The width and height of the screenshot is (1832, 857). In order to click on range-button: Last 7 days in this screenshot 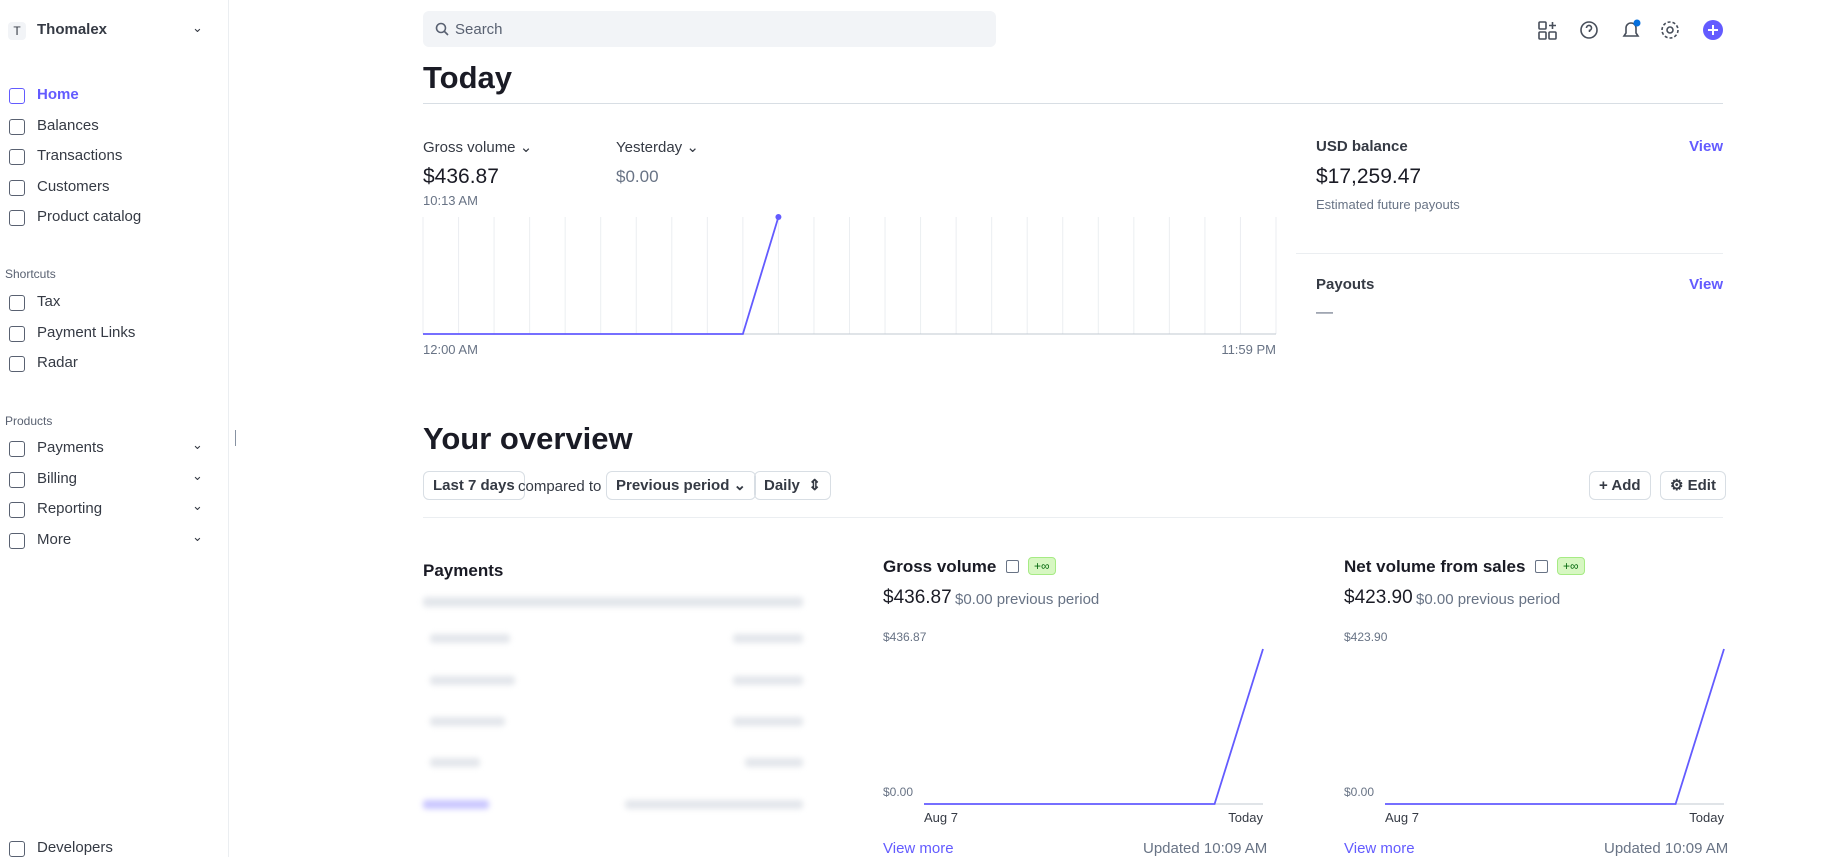, I will do `click(474, 485)`.